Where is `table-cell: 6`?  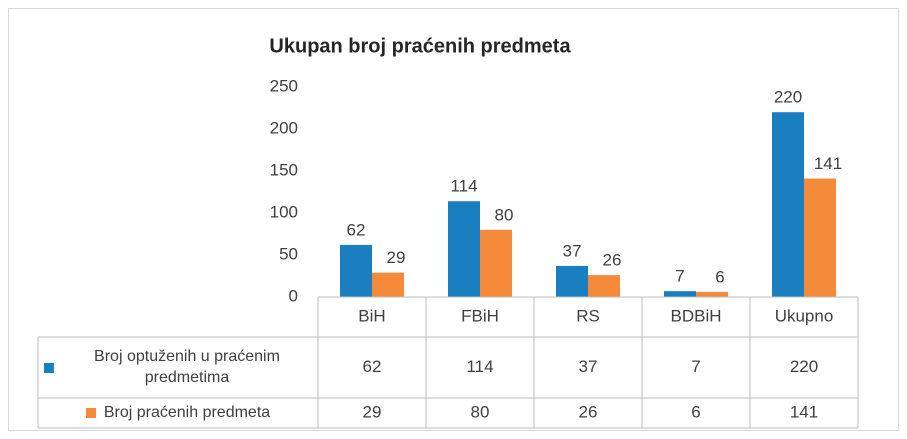
table-cell: 6 is located at coordinates (695, 411).